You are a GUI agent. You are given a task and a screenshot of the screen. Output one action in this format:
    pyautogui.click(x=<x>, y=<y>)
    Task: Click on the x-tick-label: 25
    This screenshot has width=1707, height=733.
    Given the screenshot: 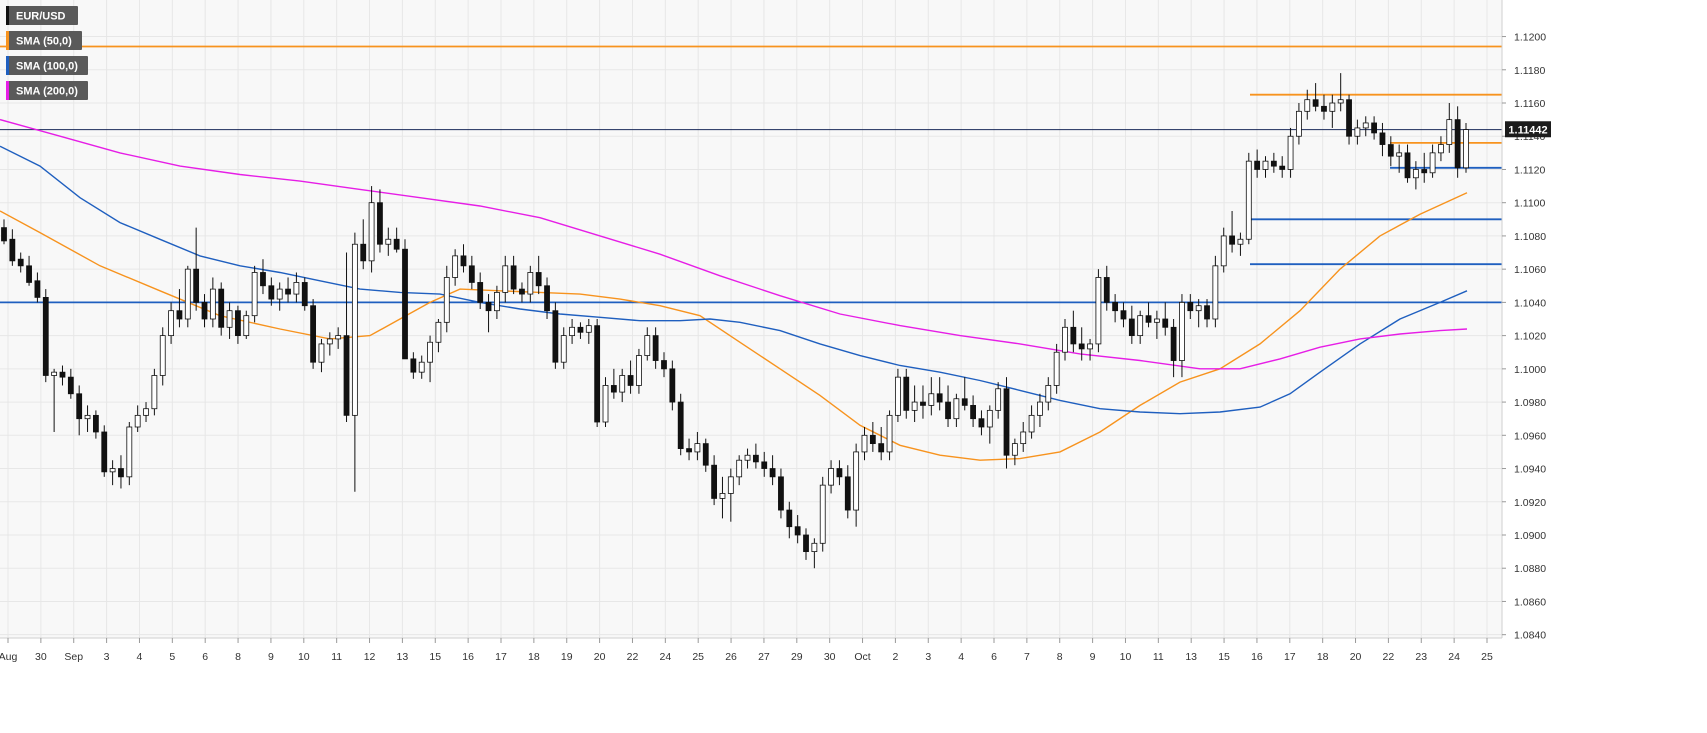 What is the action you would take?
    pyautogui.click(x=698, y=657)
    